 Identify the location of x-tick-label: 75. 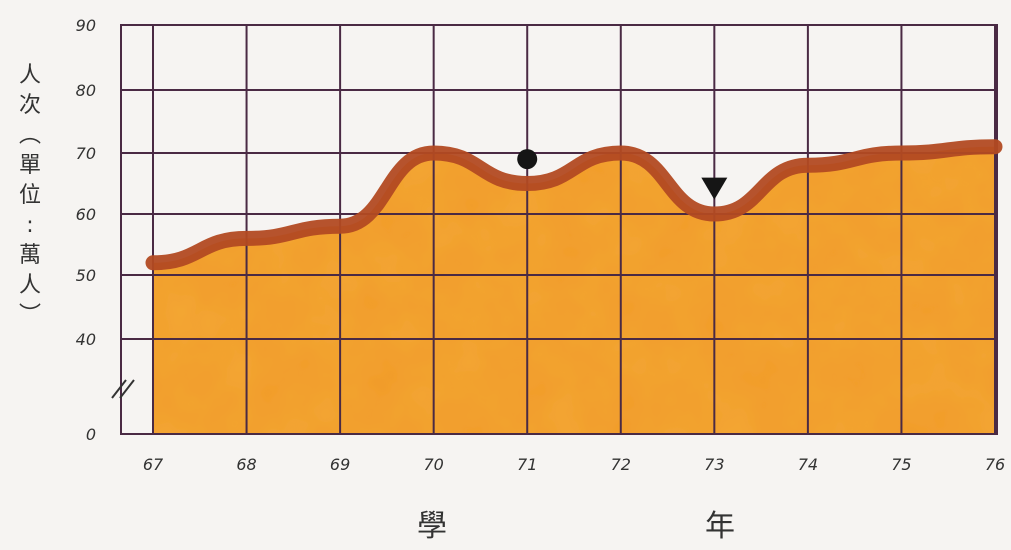
(901, 464).